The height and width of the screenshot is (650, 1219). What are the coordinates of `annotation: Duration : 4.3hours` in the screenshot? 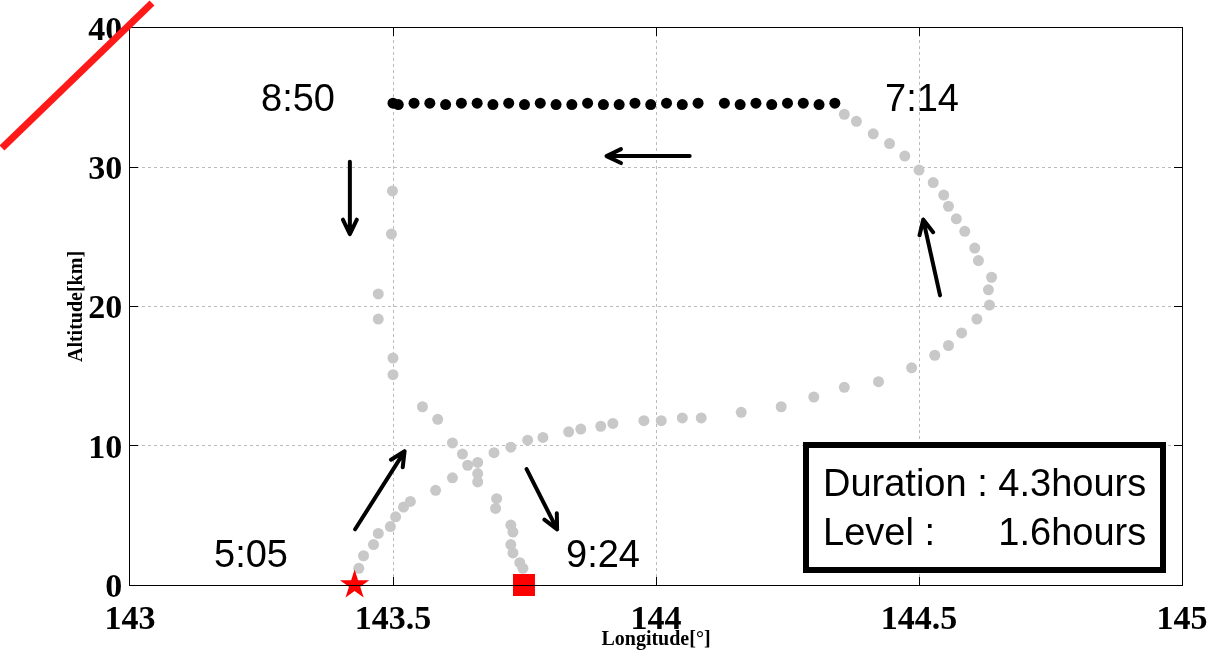 It's located at (985, 483).